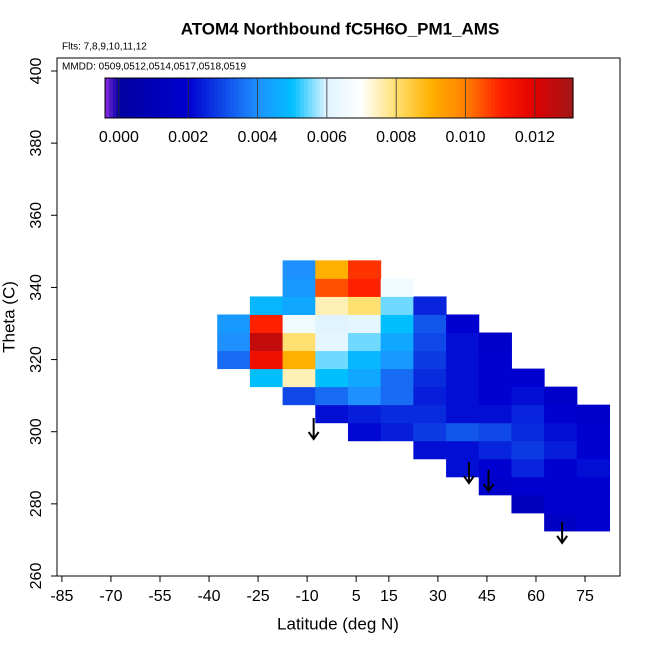 The height and width of the screenshot is (650, 650). What do you see at coordinates (208, 596) in the screenshot?
I see `x-tick-label: -40` at bounding box center [208, 596].